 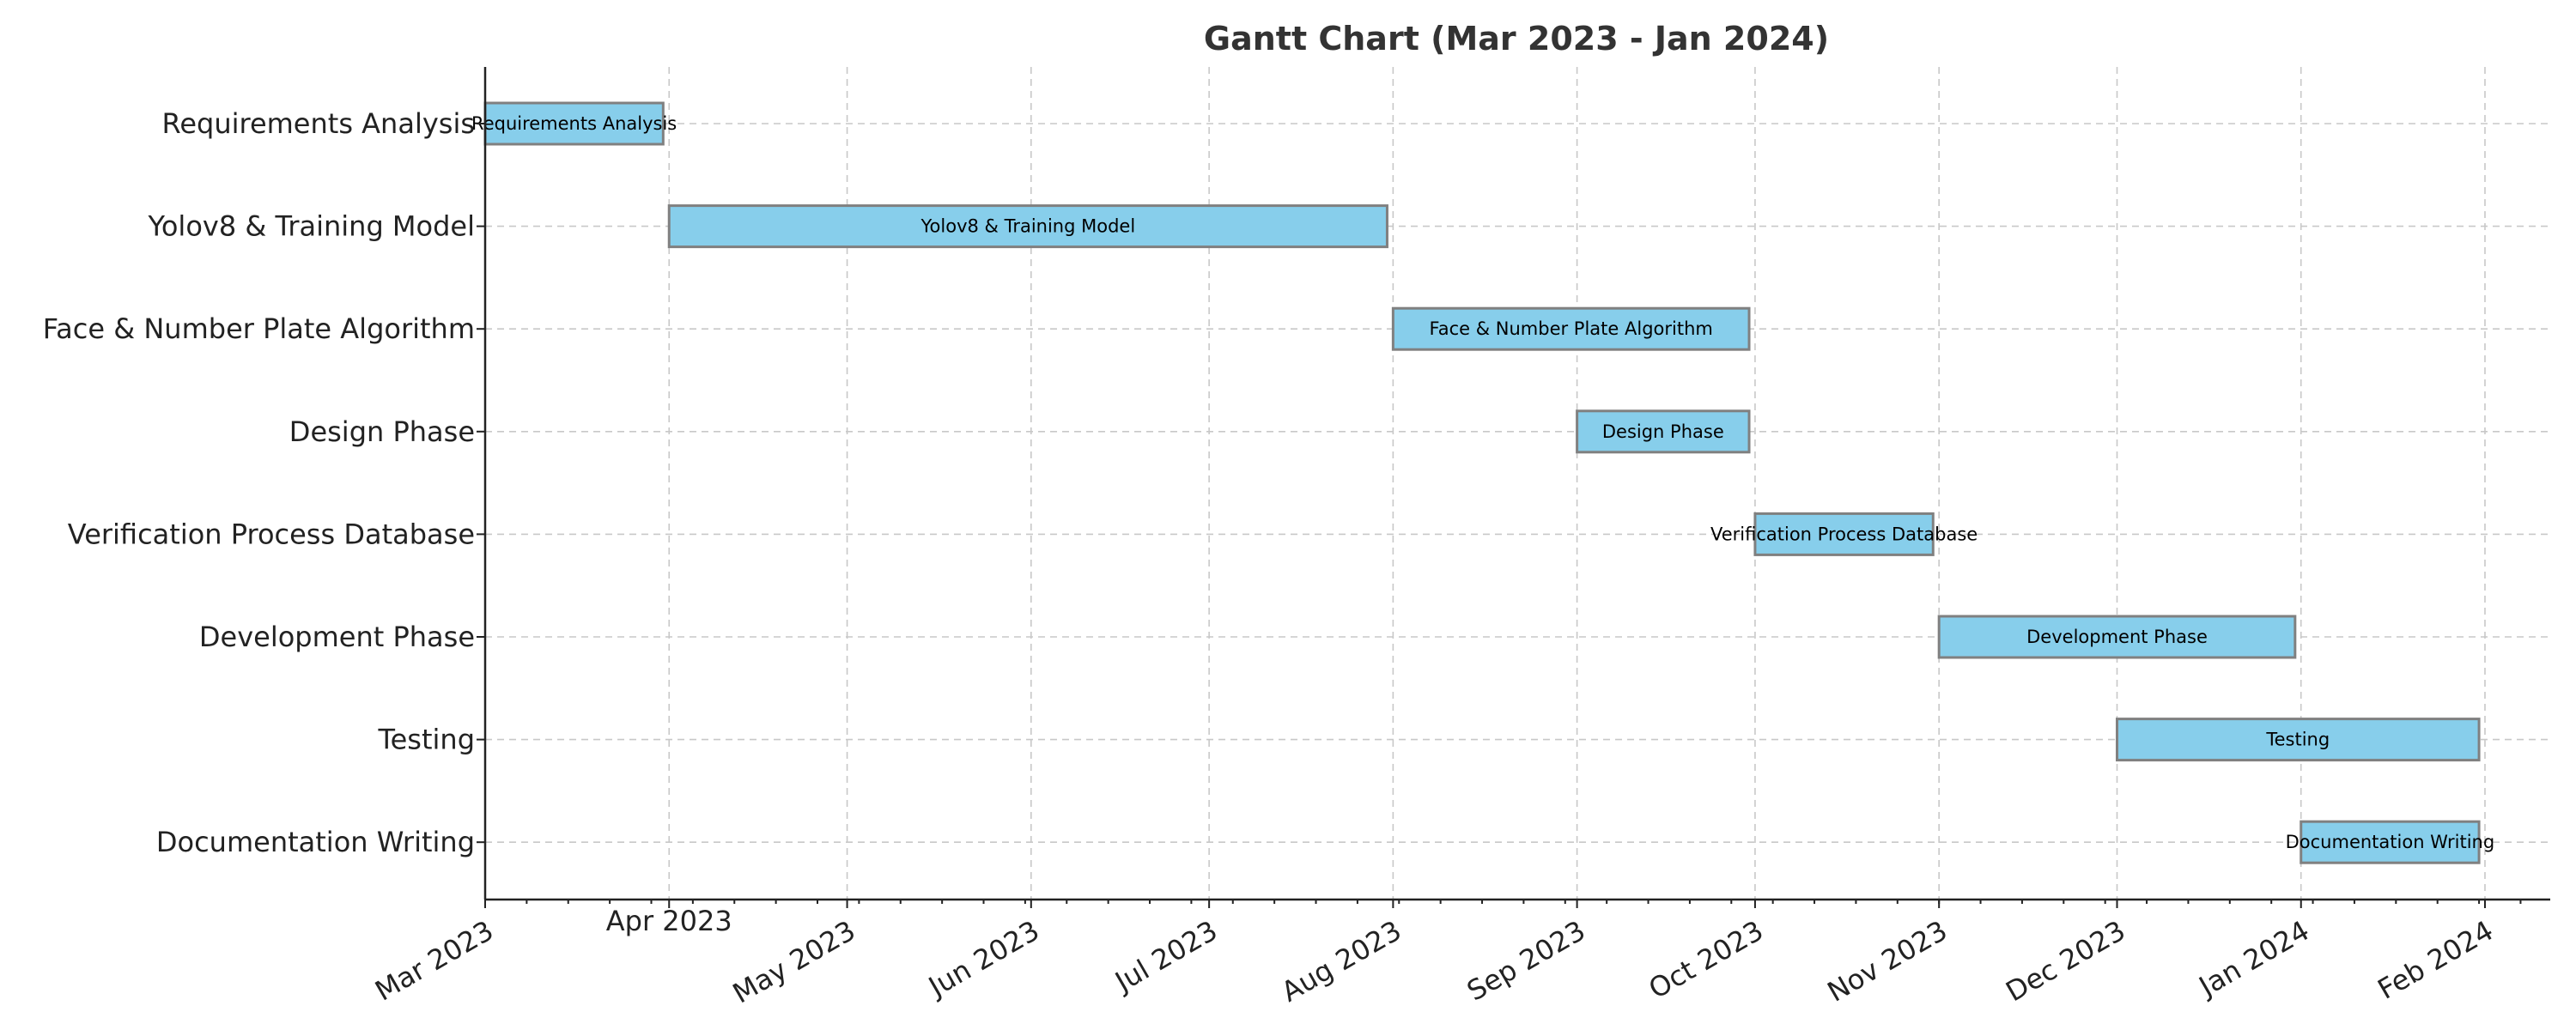 I want to click on gantt-bar-label: Testing, so click(x=2297, y=740).